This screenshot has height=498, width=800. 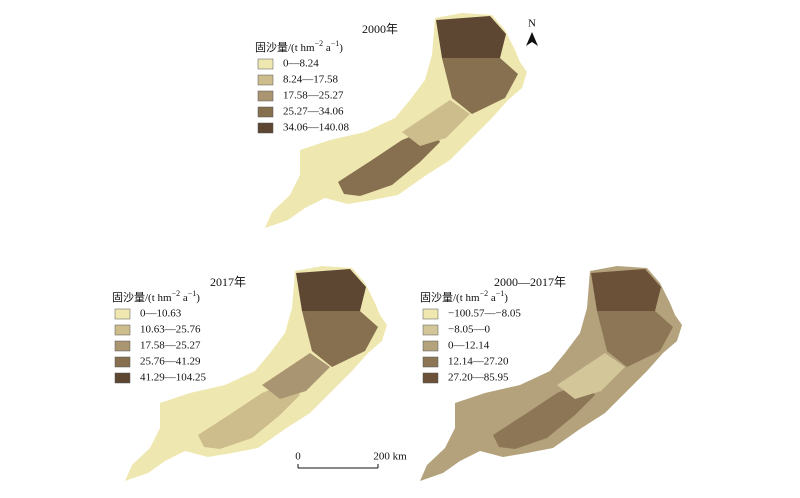 I want to click on legend-label: −8.05—0, so click(x=469, y=330).